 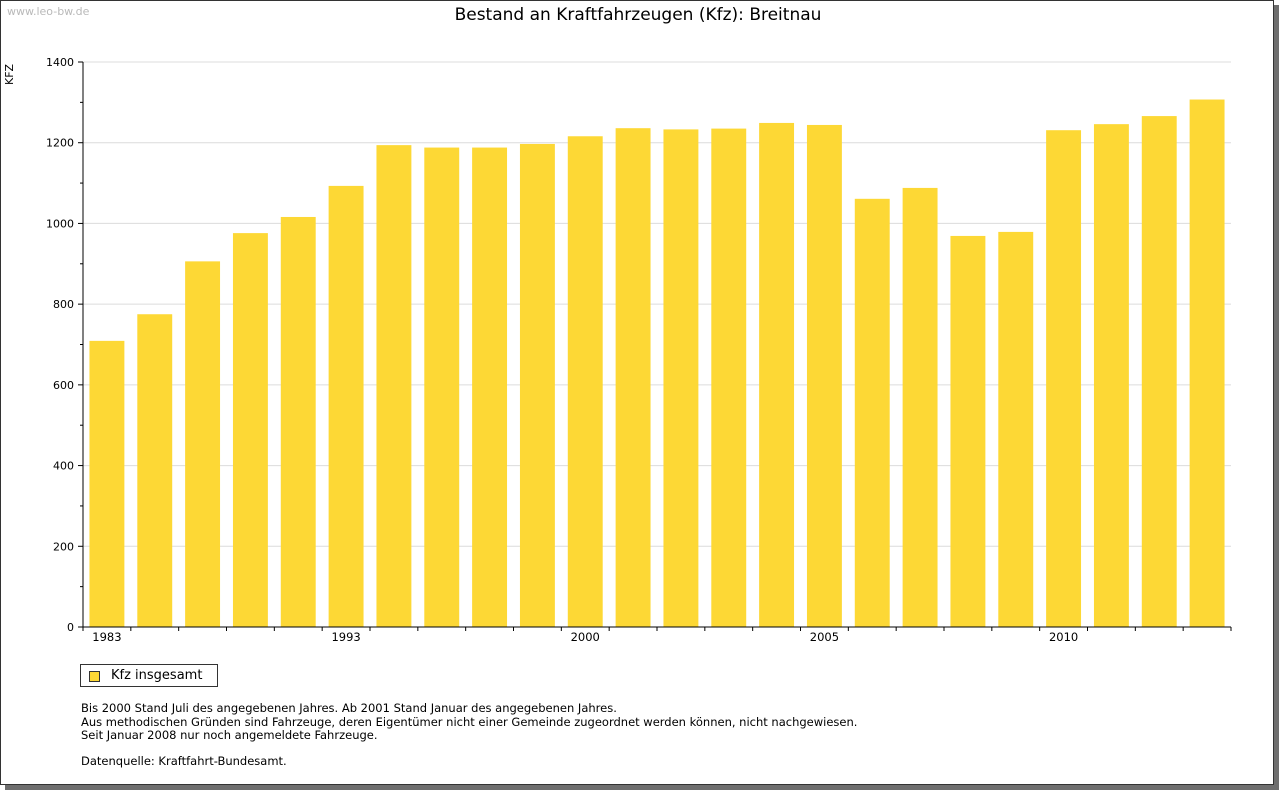 What do you see at coordinates (63, 466) in the screenshot?
I see `y-tick-label: 400` at bounding box center [63, 466].